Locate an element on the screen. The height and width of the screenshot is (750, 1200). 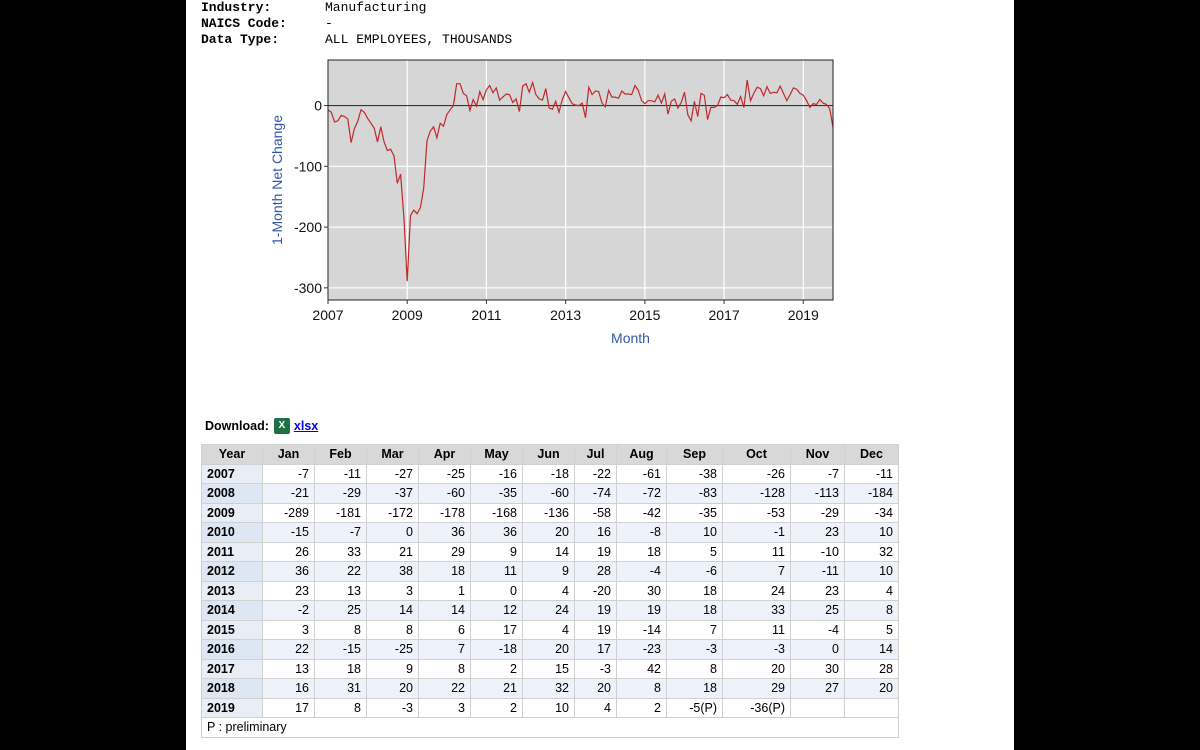
xlsx-download-link: xlsx is located at coordinates (306, 426).